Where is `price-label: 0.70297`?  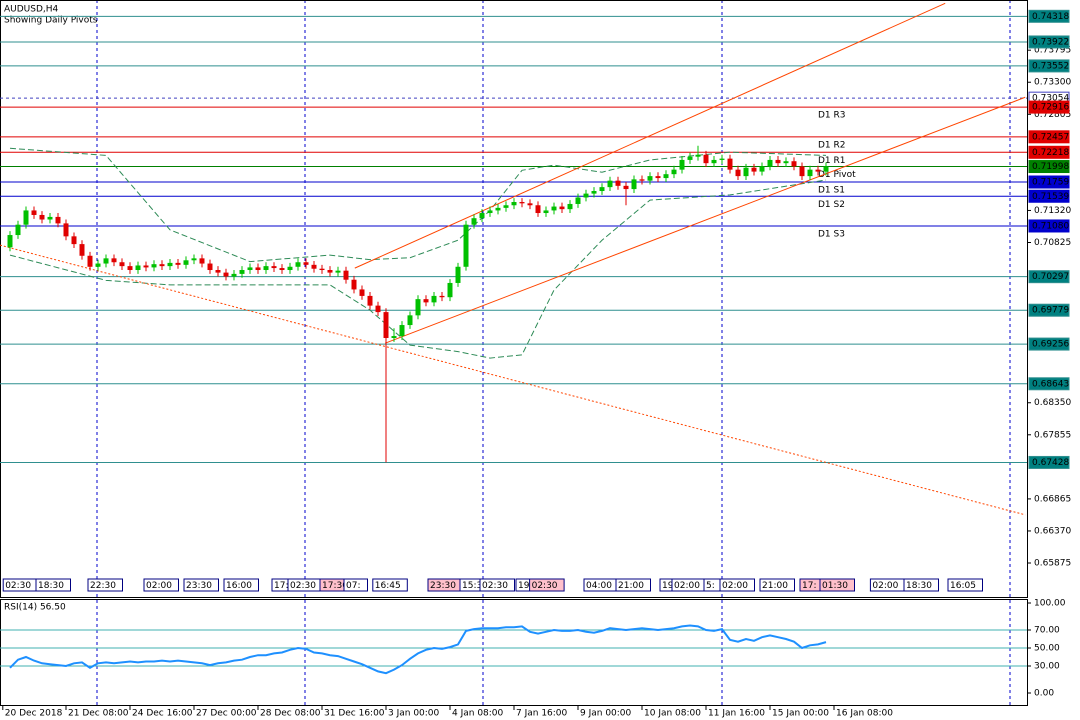 price-label: 0.70297 is located at coordinates (1050, 277).